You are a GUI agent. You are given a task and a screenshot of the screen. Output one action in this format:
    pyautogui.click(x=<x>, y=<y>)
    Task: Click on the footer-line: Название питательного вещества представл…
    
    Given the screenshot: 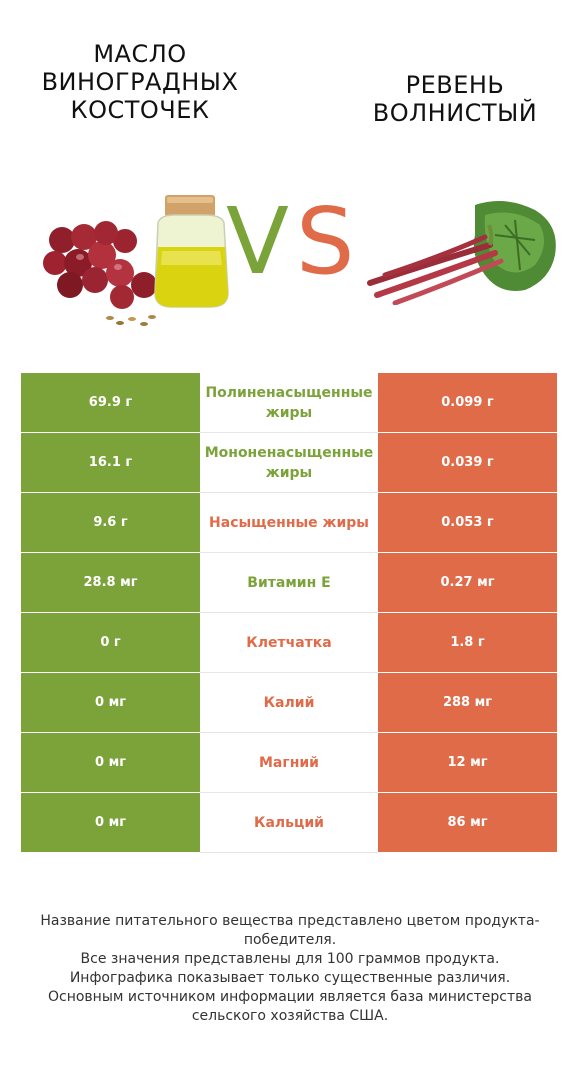 What is the action you would take?
    pyautogui.click(x=290, y=930)
    